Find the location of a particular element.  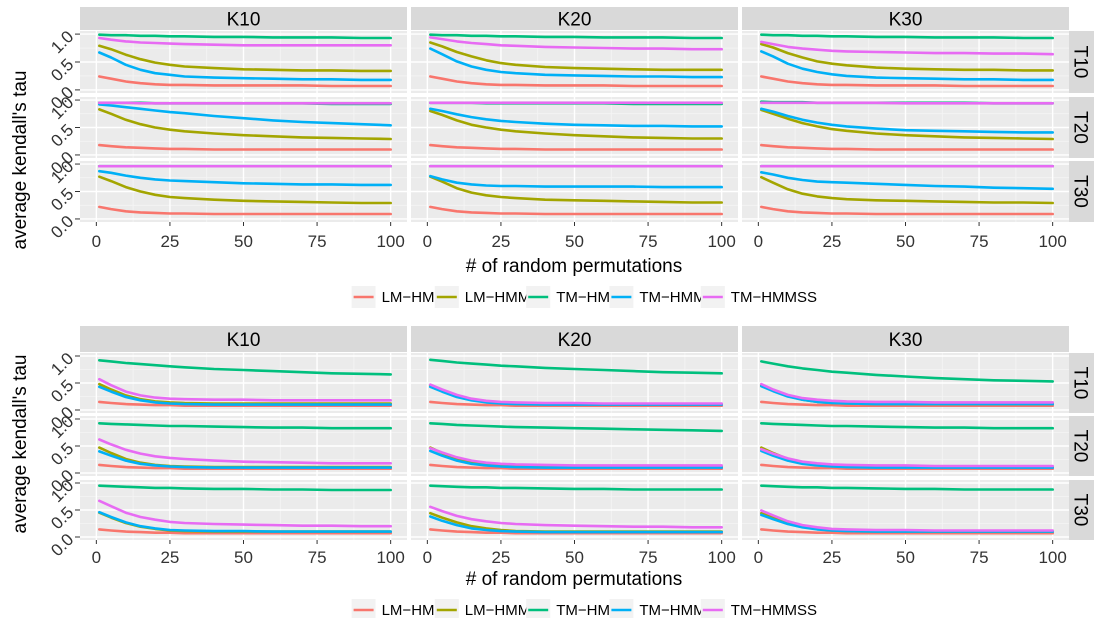

y-tick-label: 1.0 is located at coordinates (62, 42).